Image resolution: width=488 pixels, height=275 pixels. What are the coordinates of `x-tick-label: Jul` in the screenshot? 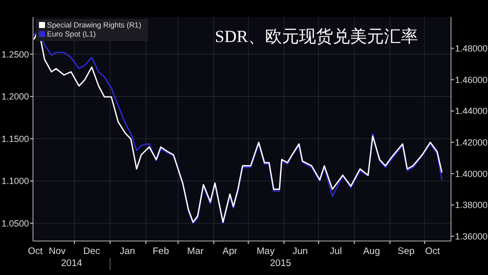 It's located at (336, 251).